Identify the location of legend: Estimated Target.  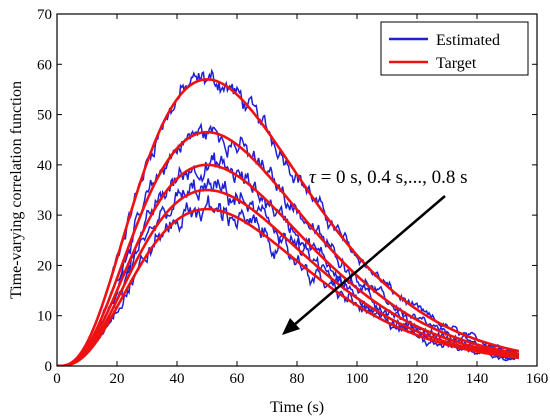
(454, 48).